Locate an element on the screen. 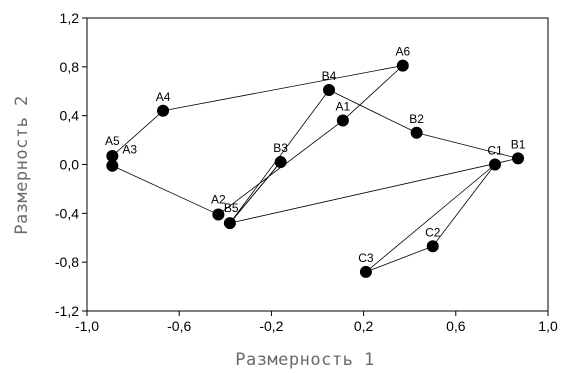 This screenshot has width=570, height=373. x-tick-label: -0,6 is located at coordinates (179, 326).